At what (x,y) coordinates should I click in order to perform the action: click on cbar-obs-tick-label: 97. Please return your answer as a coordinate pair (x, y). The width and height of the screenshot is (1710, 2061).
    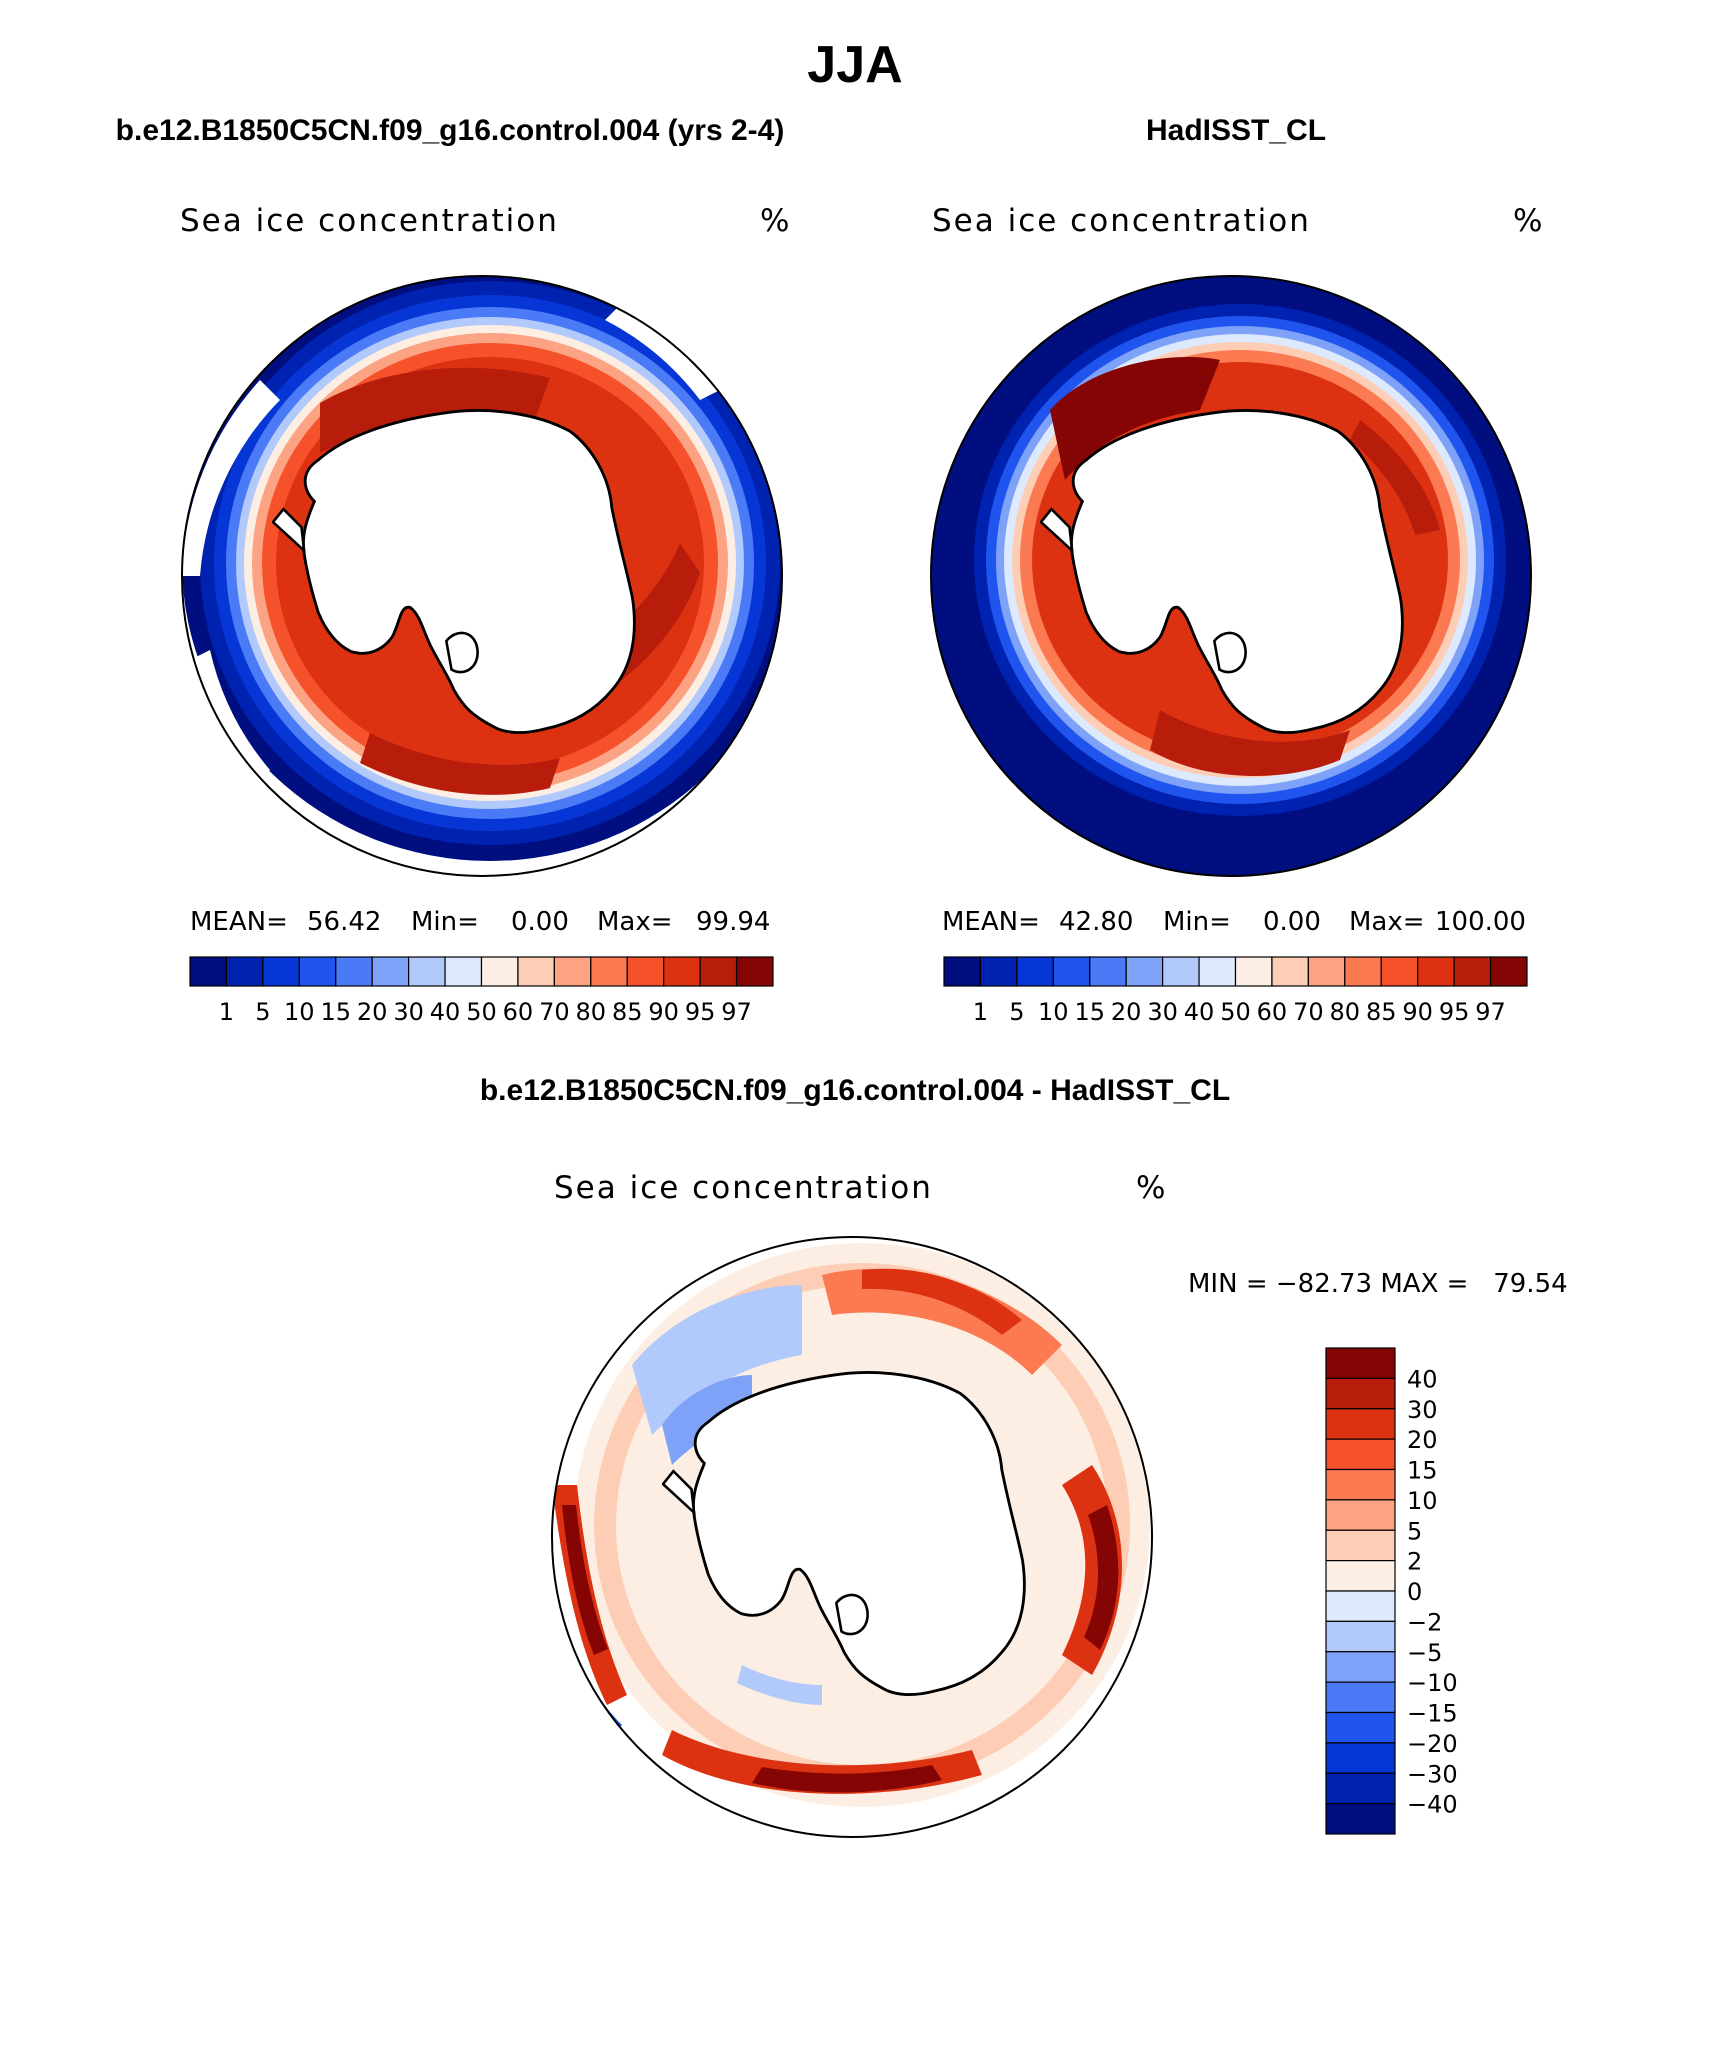
    Looking at the image, I should click on (1490, 1012).